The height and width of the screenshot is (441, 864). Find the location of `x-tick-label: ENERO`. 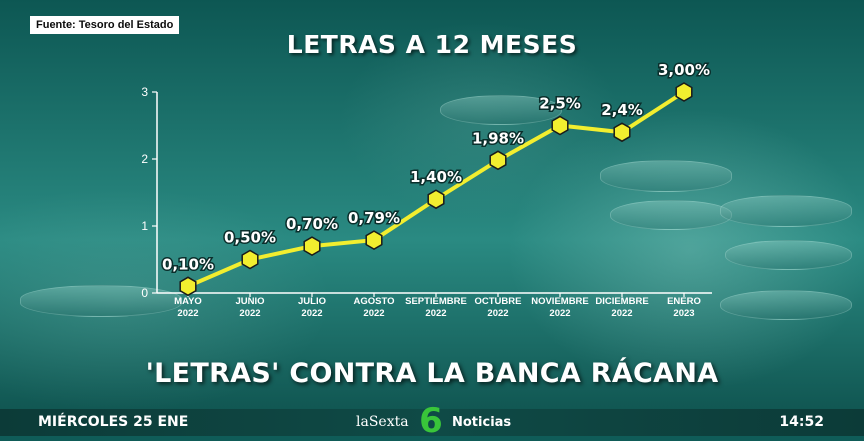

x-tick-label: ENERO is located at coordinates (684, 301).